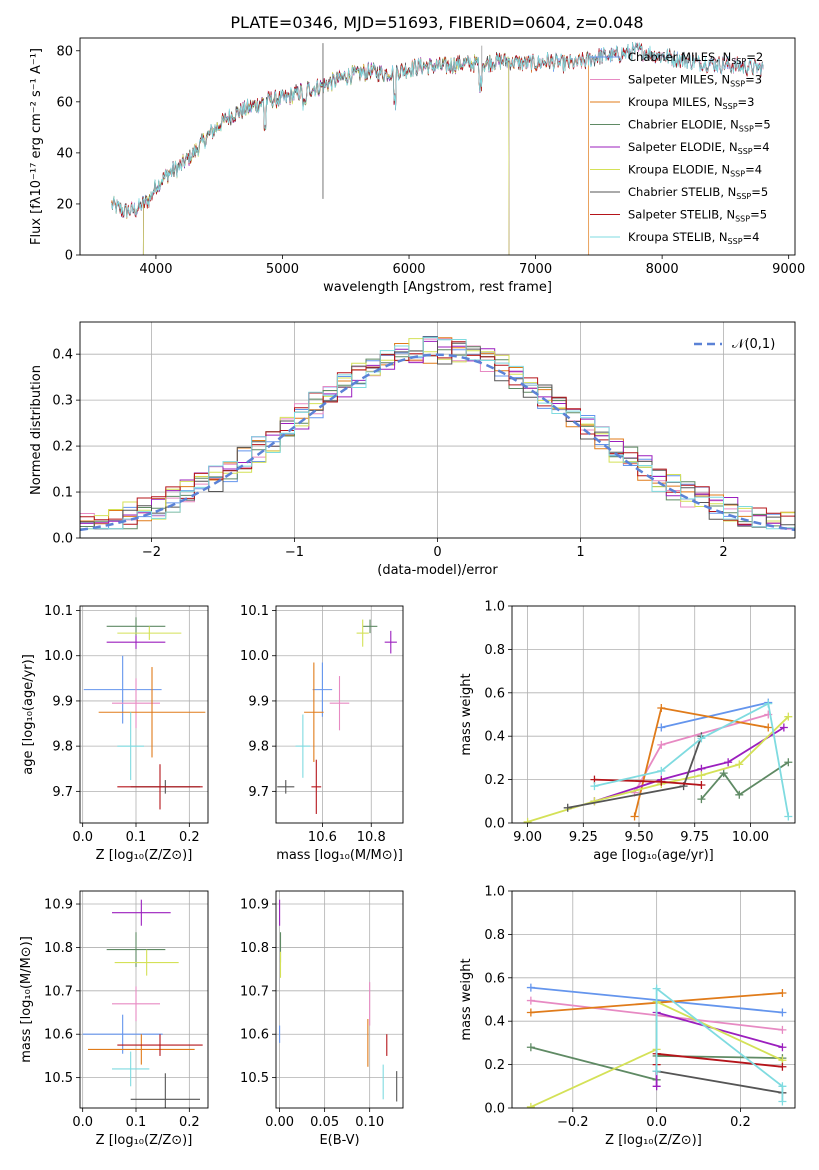  What do you see at coordinates (371, 837) in the screenshot?
I see `x-tick-label: 10.8` at bounding box center [371, 837].